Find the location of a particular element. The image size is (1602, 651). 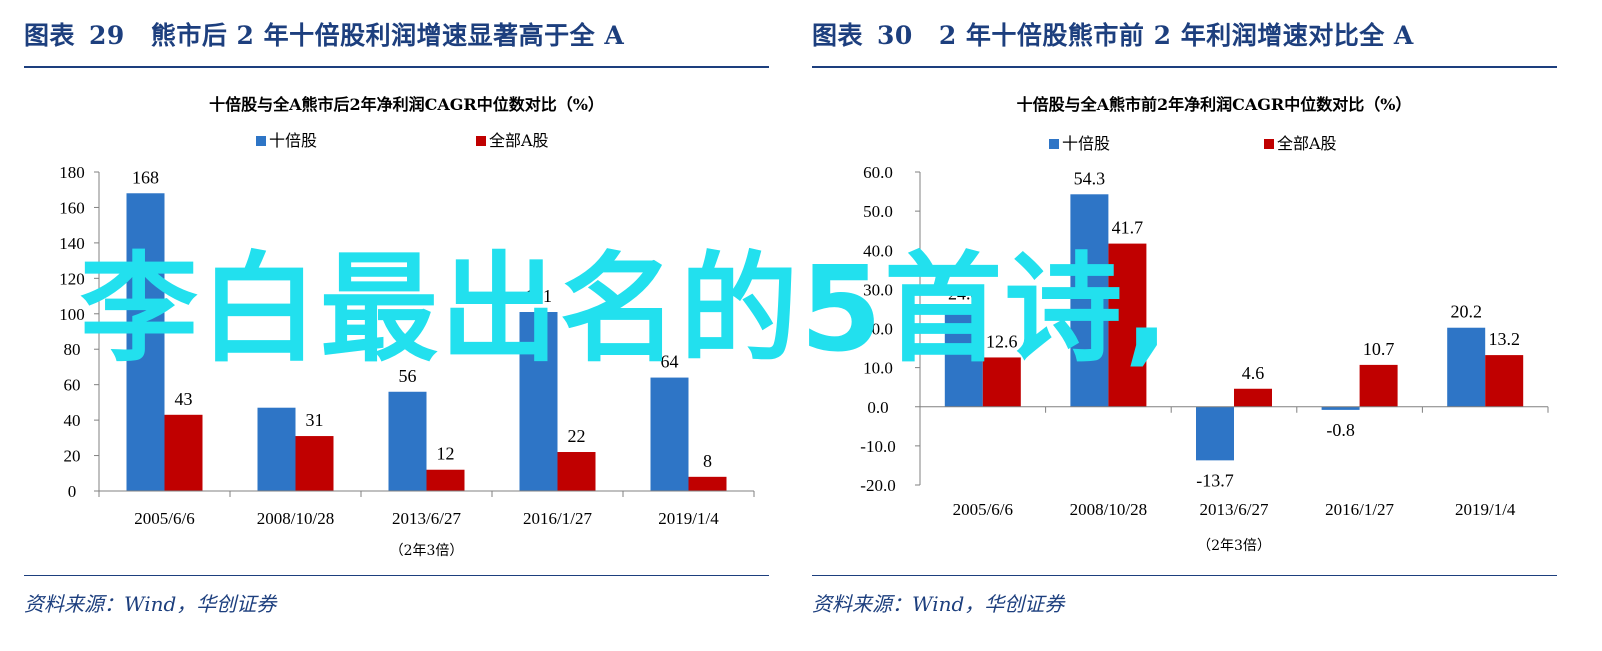

data-label: 101 is located at coordinates (538, 296).